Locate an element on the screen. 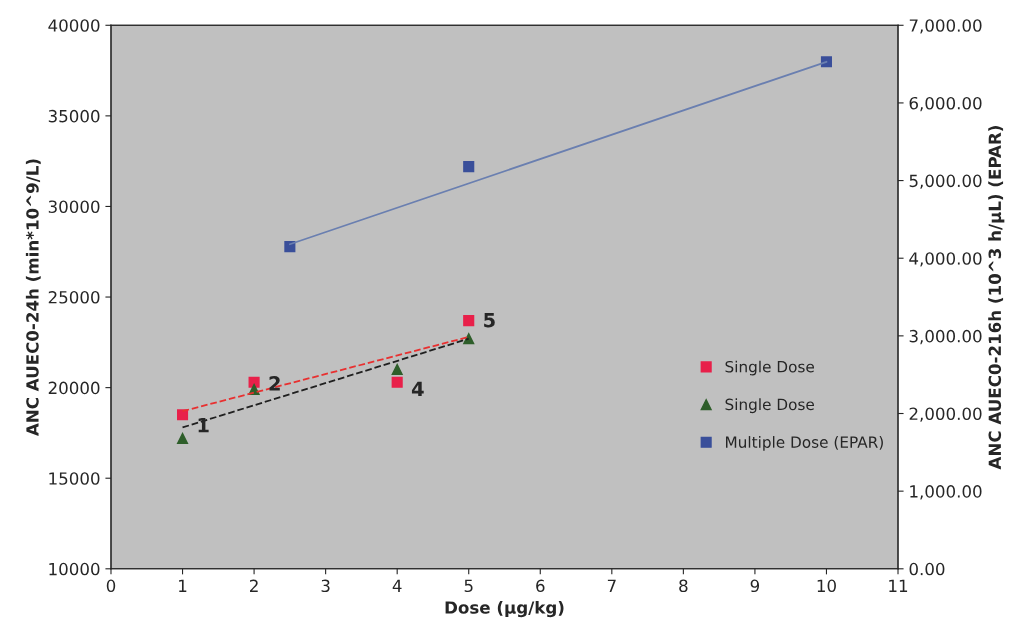 The height and width of the screenshot is (632, 1009). x-tick-label: 11 is located at coordinates (898, 585).